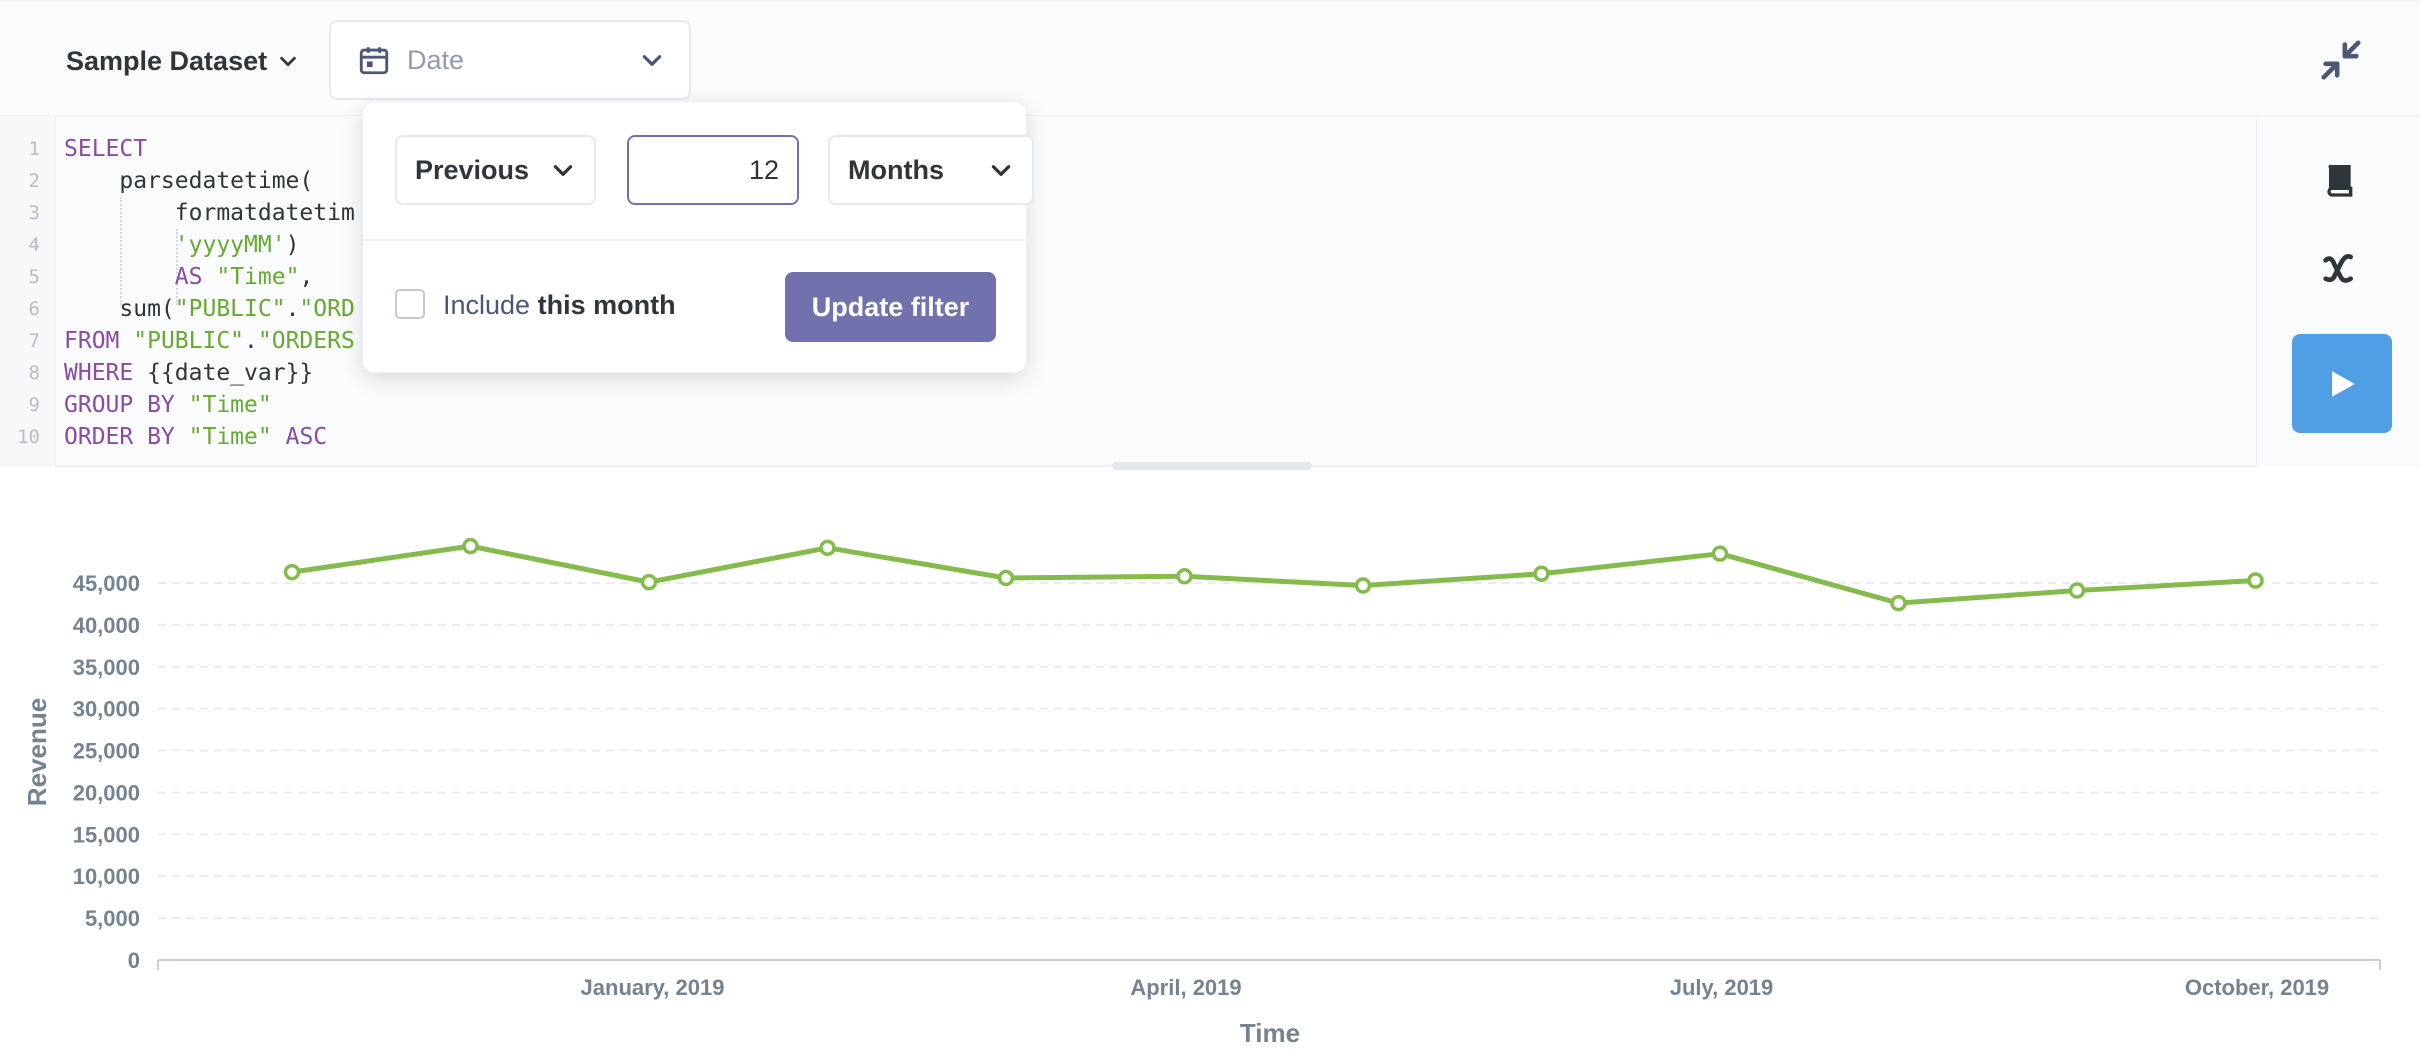  What do you see at coordinates (2257, 987) in the screenshot?
I see `x-tick-label: October, 2019` at bounding box center [2257, 987].